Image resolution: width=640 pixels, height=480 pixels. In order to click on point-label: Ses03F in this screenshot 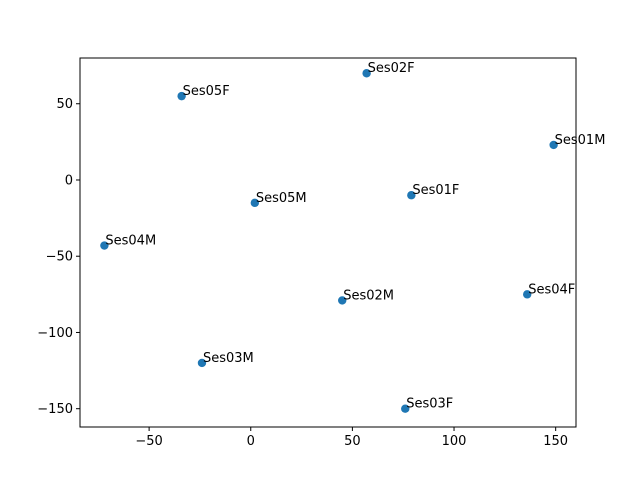, I will do `click(429, 404)`.